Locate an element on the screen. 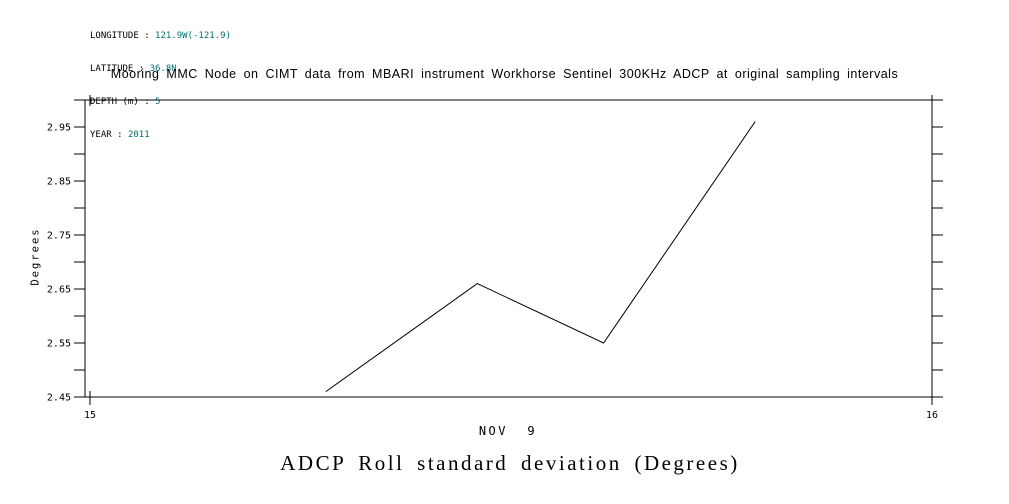 The width and height of the screenshot is (1009, 504). meta-value-year: 2011 is located at coordinates (138, 135).